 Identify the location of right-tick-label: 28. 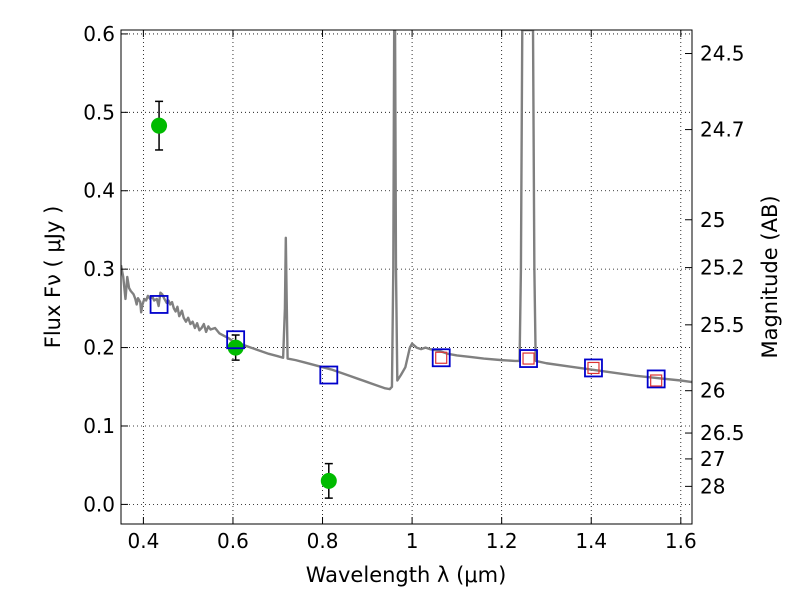
(712, 486).